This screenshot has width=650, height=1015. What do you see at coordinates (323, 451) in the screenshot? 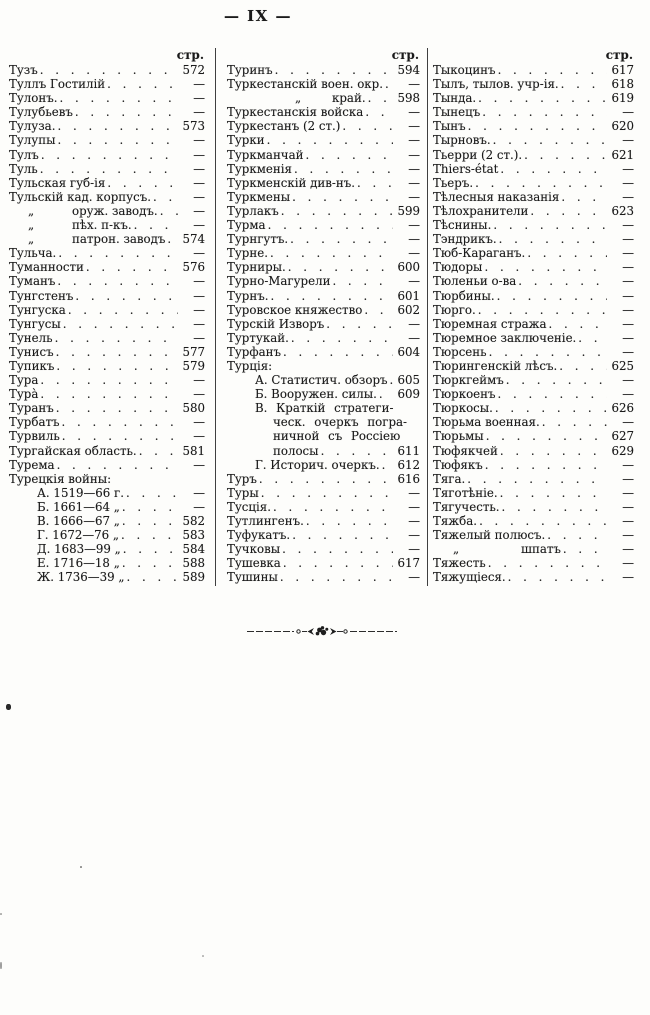
I see `index-entry: полосы 611` at bounding box center [323, 451].